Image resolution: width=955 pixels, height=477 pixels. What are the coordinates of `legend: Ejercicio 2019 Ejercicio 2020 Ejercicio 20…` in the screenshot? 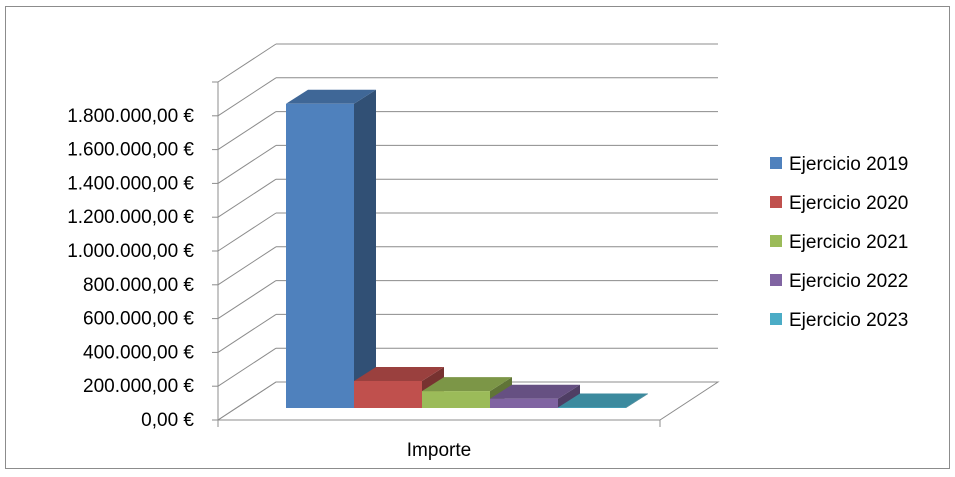 It's located at (839, 242).